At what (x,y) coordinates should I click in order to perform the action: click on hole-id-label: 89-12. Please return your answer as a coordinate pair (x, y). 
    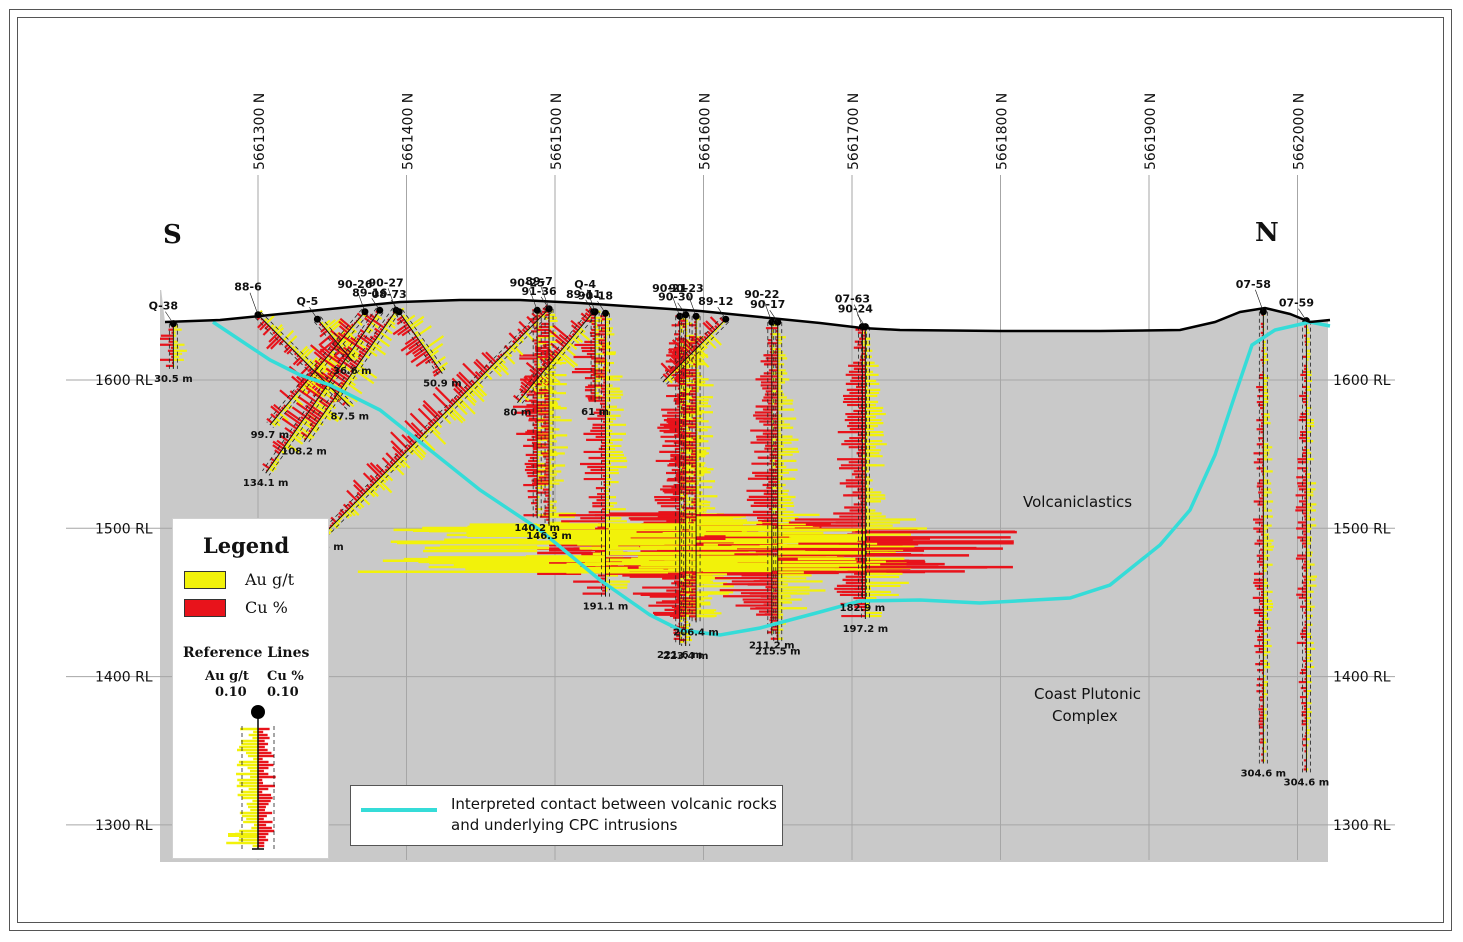
    Looking at the image, I should click on (715, 301).